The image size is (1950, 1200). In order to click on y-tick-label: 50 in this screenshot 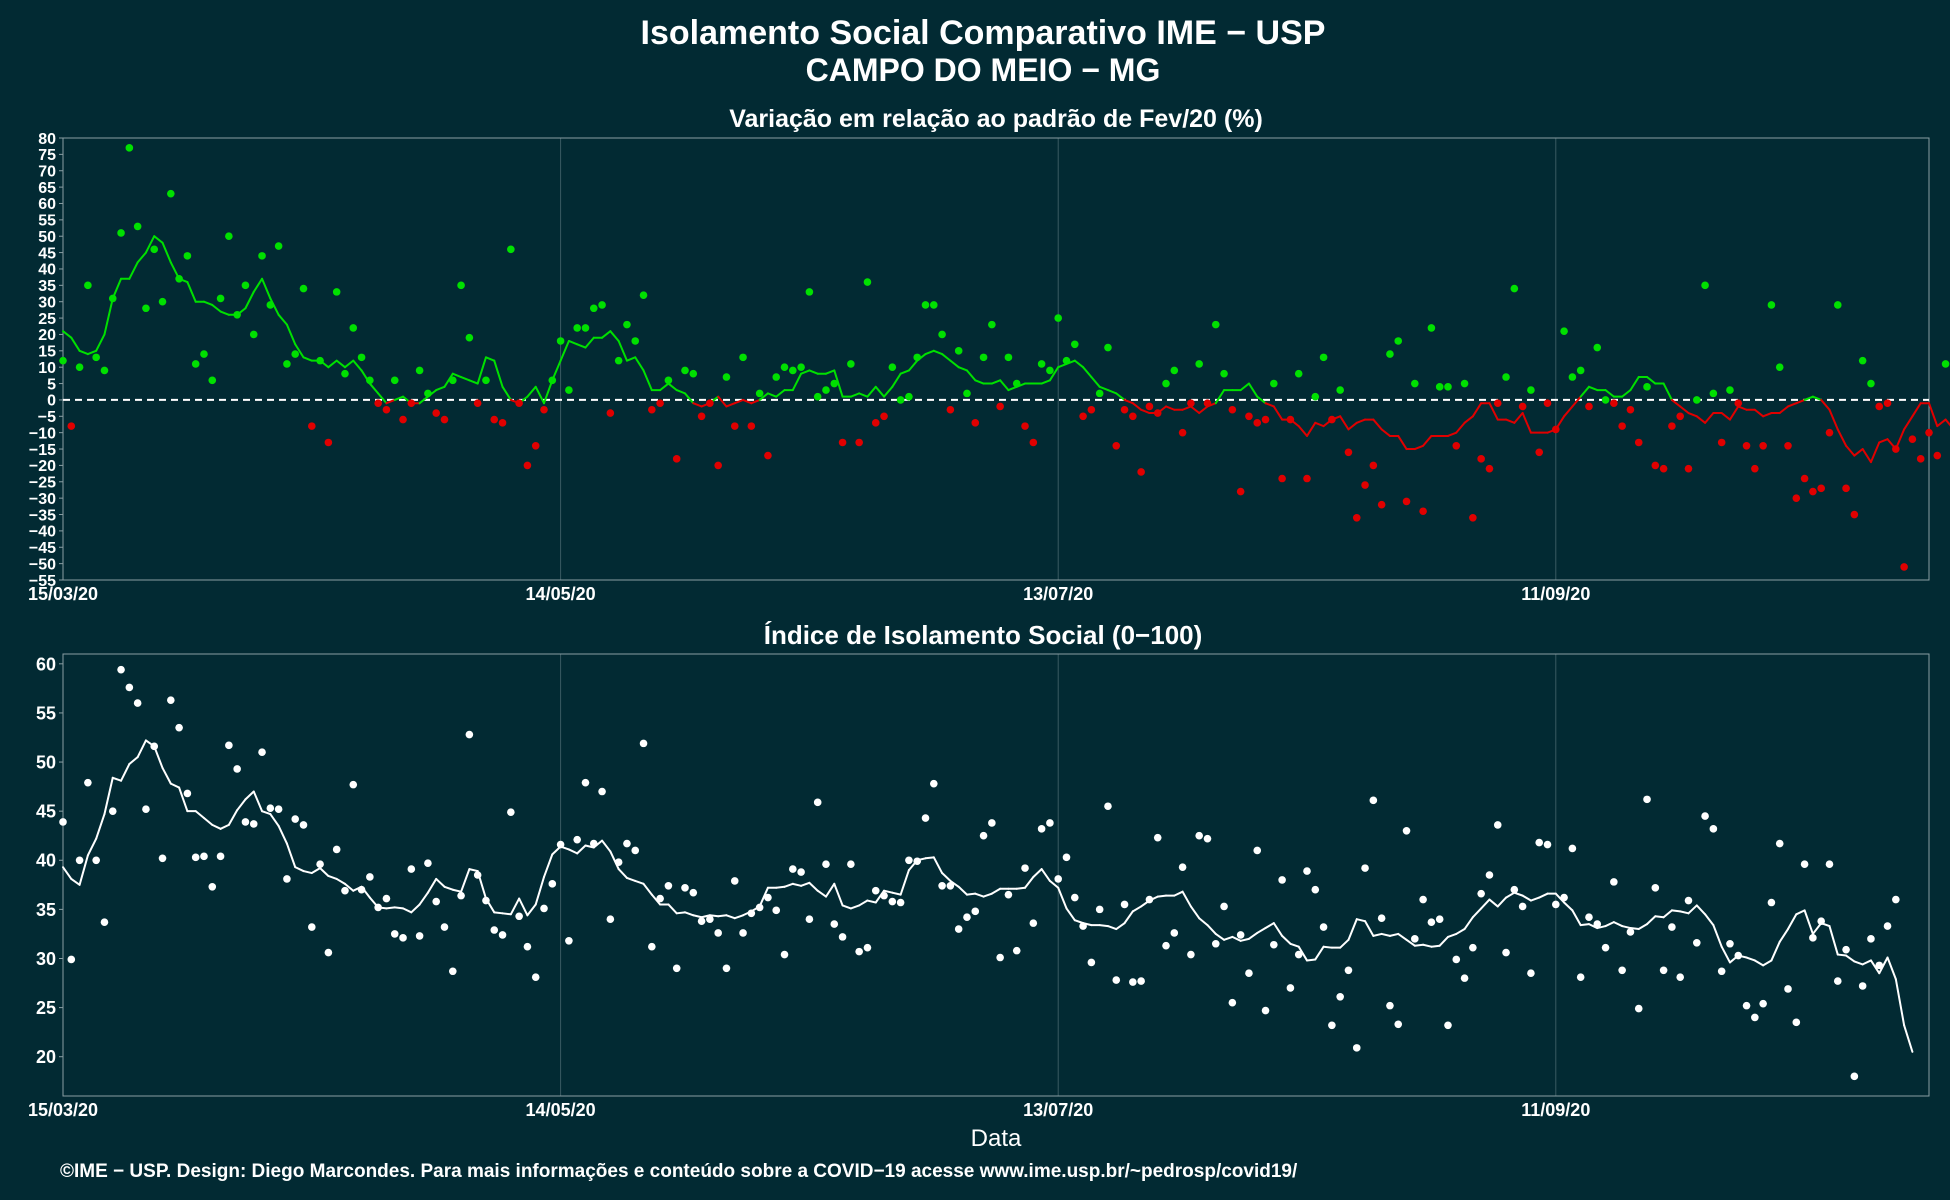, I will do `click(47, 237)`.